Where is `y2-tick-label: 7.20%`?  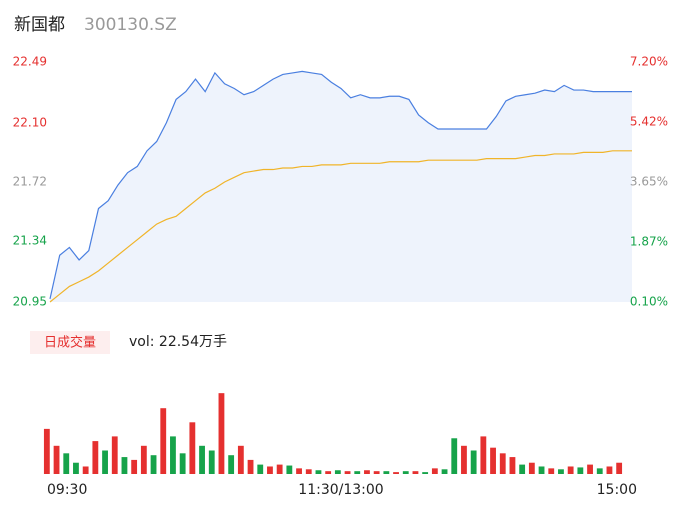 y2-tick-label: 7.20% is located at coordinates (649, 62).